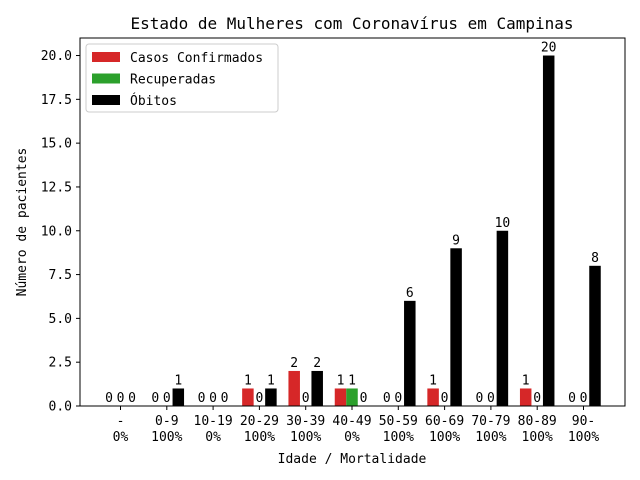 The image size is (640, 480). I want to click on bar-value-label: 6, so click(410, 293).